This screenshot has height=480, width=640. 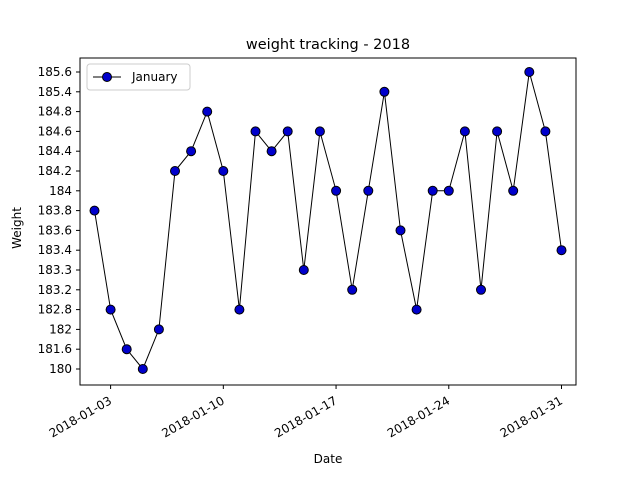 What do you see at coordinates (55, 349) in the screenshot?
I see `y-tick-label: 181.6` at bounding box center [55, 349].